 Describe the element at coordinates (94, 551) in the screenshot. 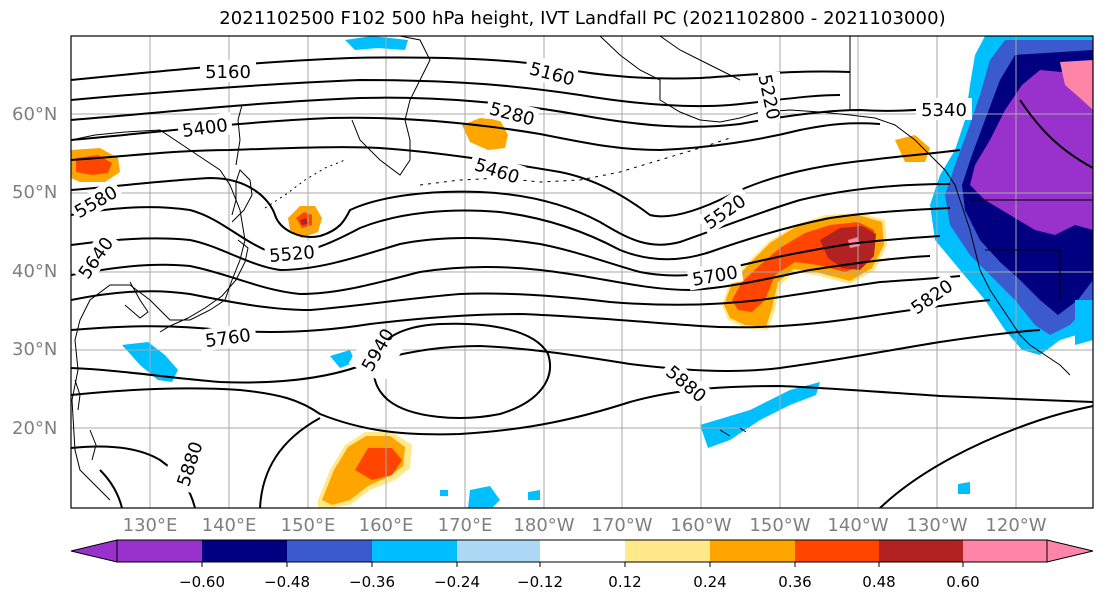

I see `colorbar-extend-low` at that location.